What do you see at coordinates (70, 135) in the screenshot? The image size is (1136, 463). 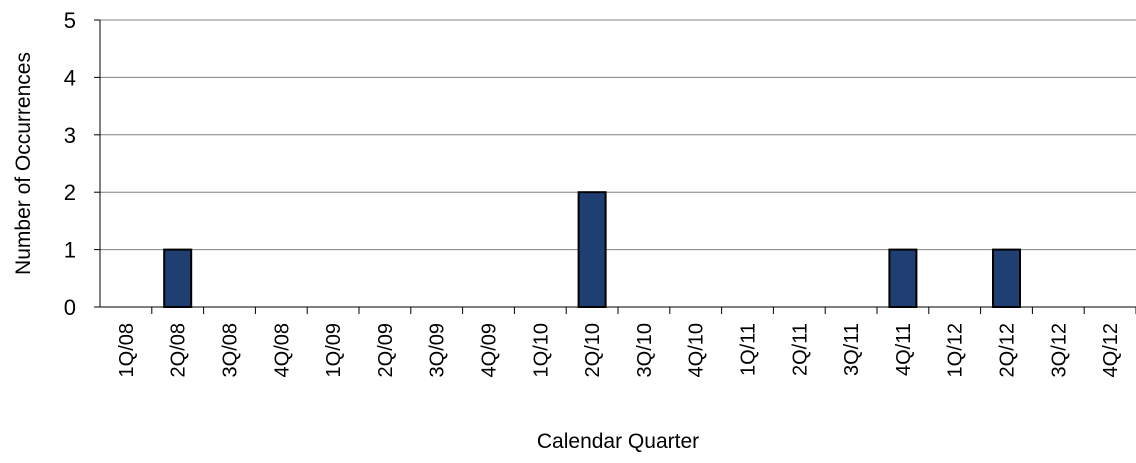 I see `y-tick-label: 3` at bounding box center [70, 135].